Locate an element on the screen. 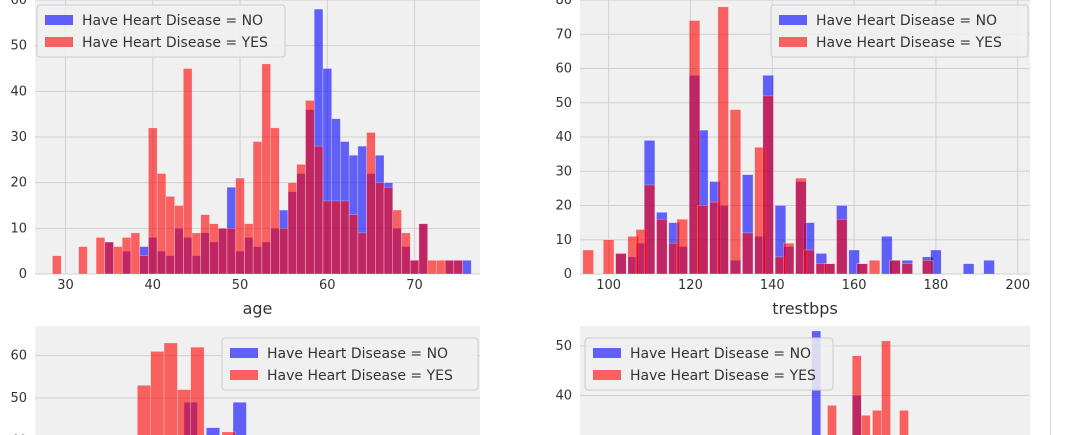  y-tick-label: 10 is located at coordinates (563, 240).